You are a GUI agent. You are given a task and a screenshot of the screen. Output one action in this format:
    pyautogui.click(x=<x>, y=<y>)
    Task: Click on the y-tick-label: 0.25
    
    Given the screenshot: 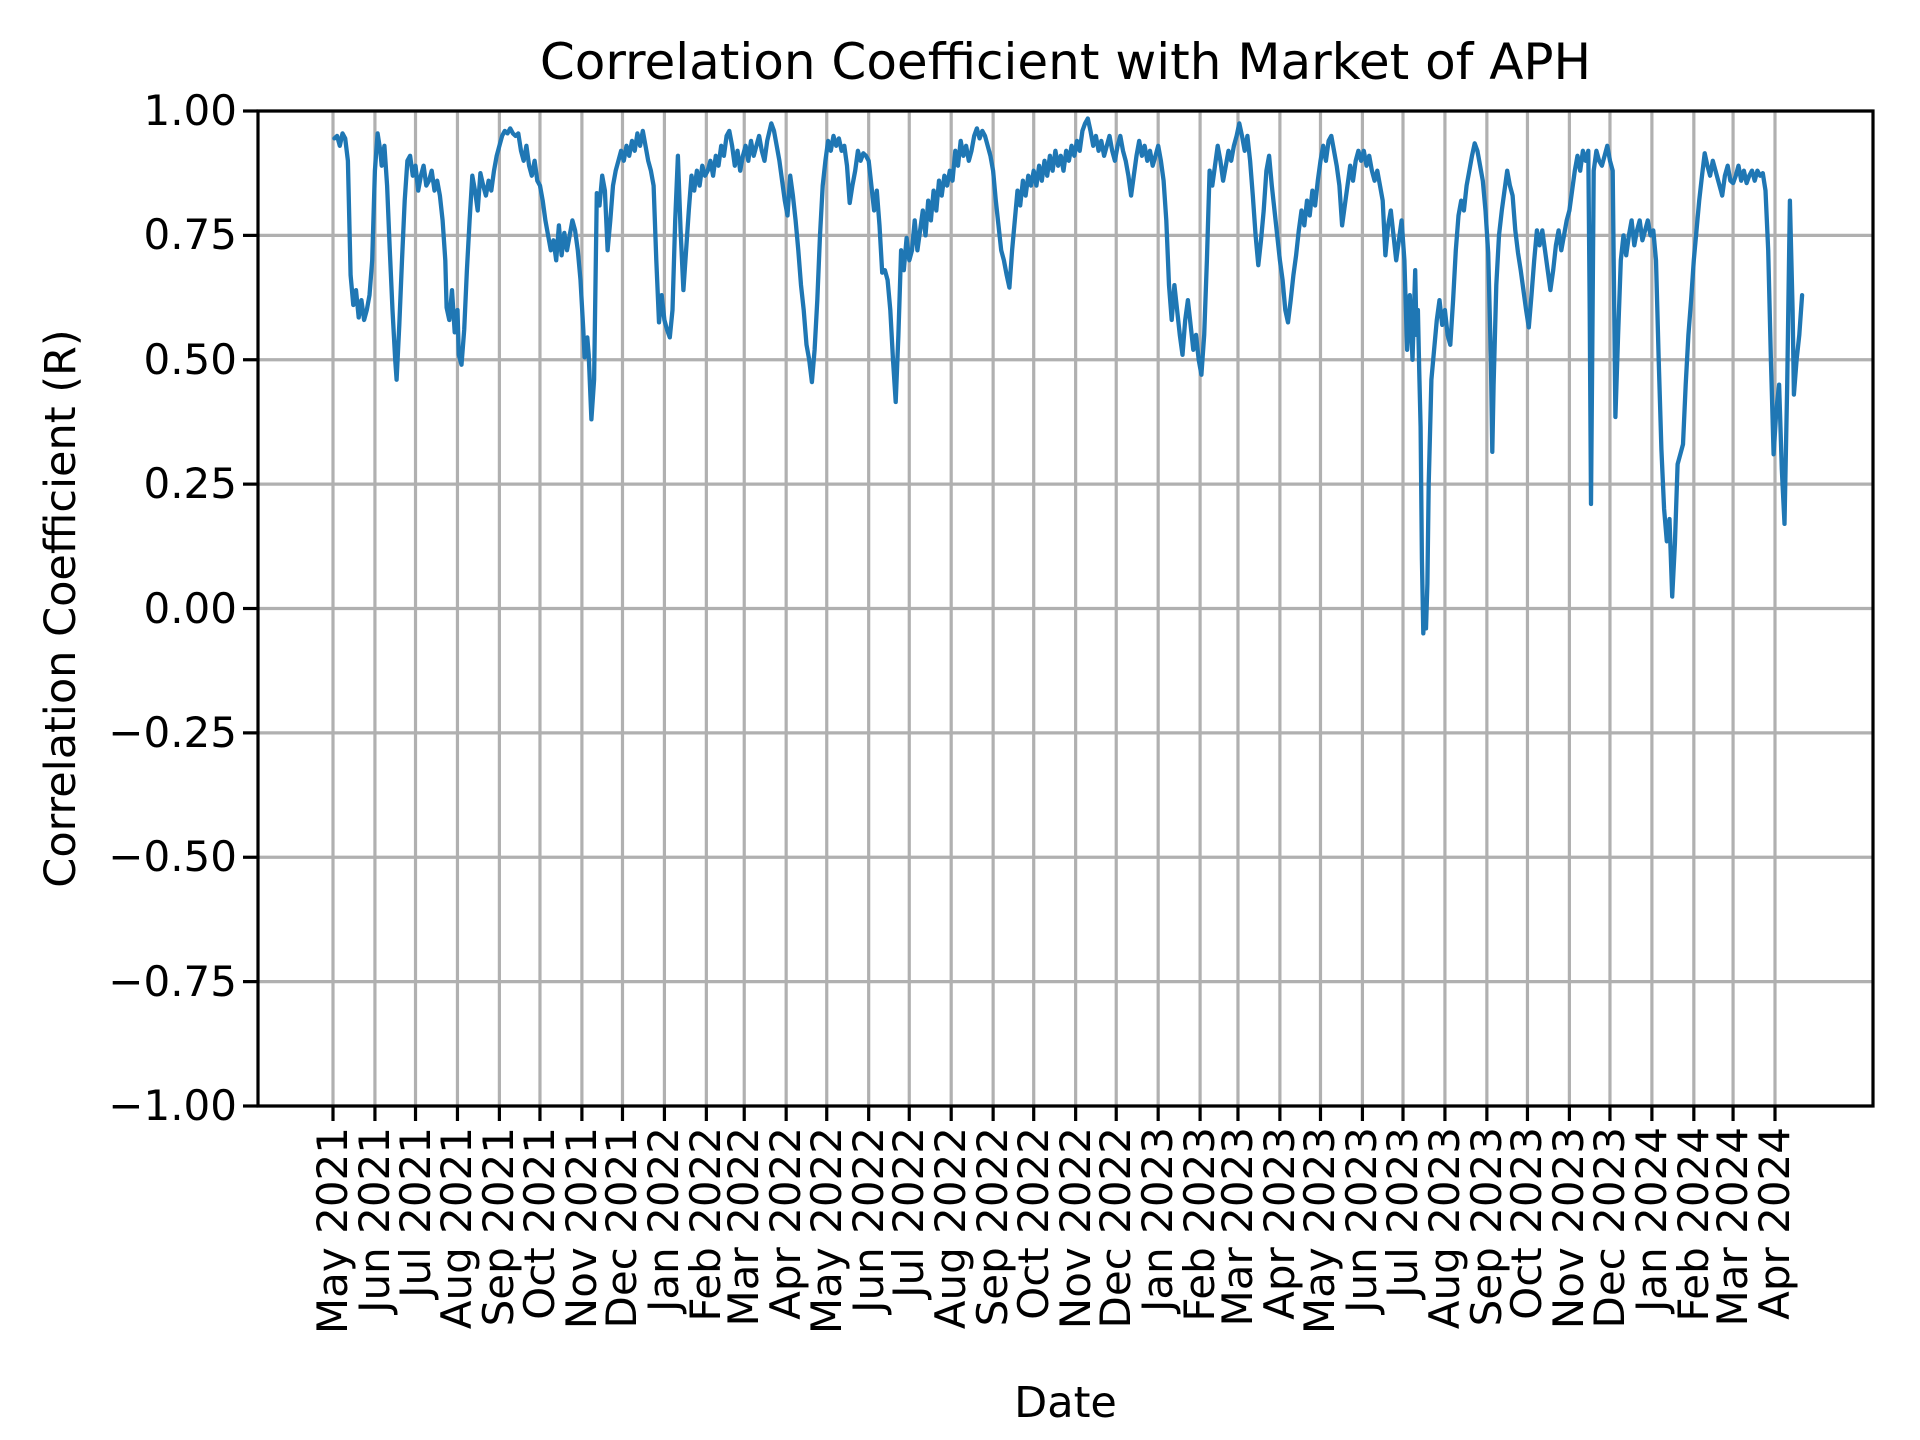 What is the action you would take?
    pyautogui.click(x=190, y=484)
    